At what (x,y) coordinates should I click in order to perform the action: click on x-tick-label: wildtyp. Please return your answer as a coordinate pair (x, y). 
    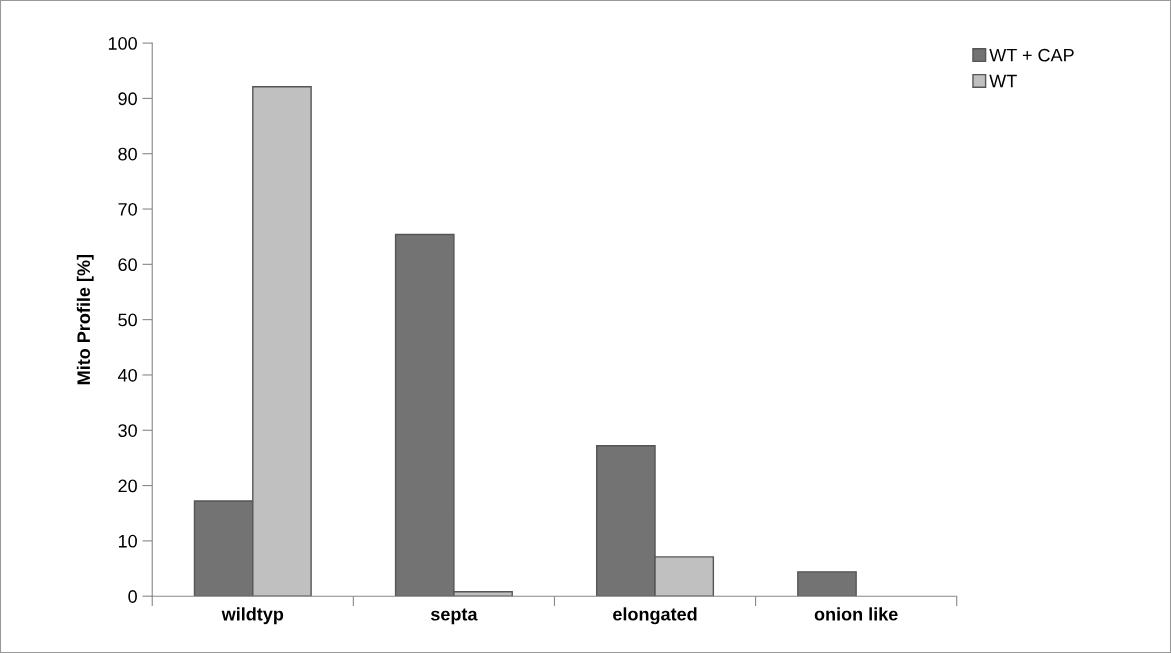
    Looking at the image, I should click on (252, 616).